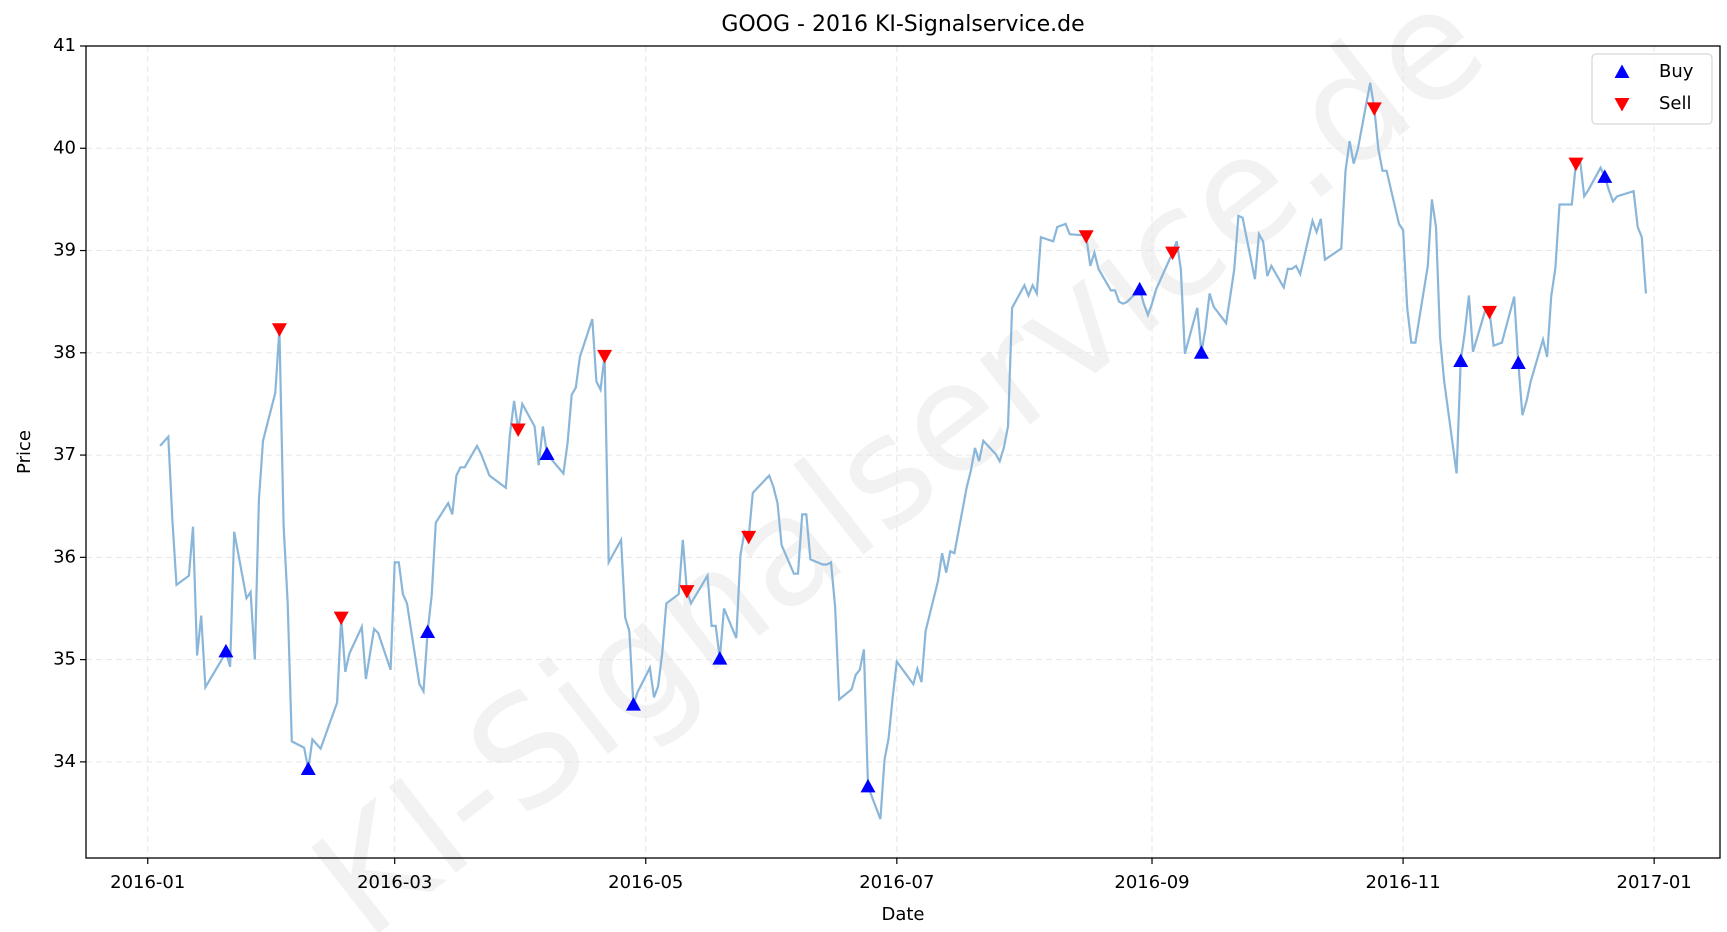 This screenshot has height=932, width=1727. What do you see at coordinates (645, 882) in the screenshot?
I see `x-tick-label: 2016-05` at bounding box center [645, 882].